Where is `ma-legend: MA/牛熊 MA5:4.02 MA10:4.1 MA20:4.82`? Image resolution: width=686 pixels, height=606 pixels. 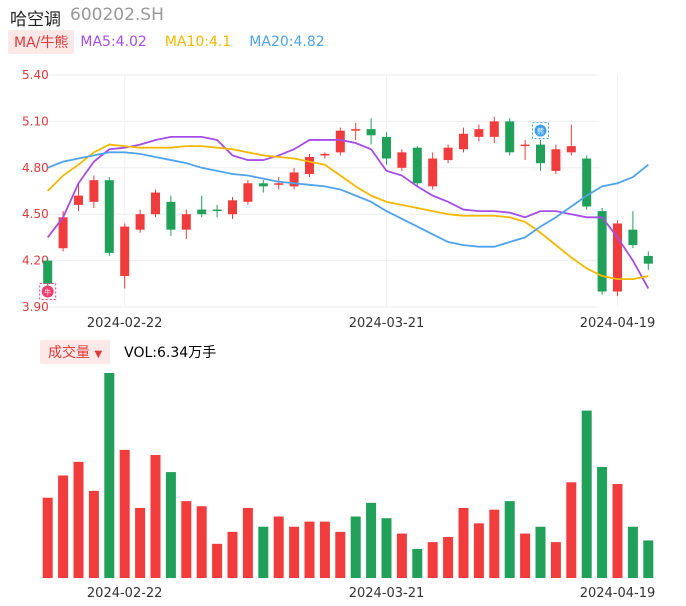
ma-legend: MA/牛熊 MA5:4.02 MA10:4.1 MA20:4.82 is located at coordinates (175, 42).